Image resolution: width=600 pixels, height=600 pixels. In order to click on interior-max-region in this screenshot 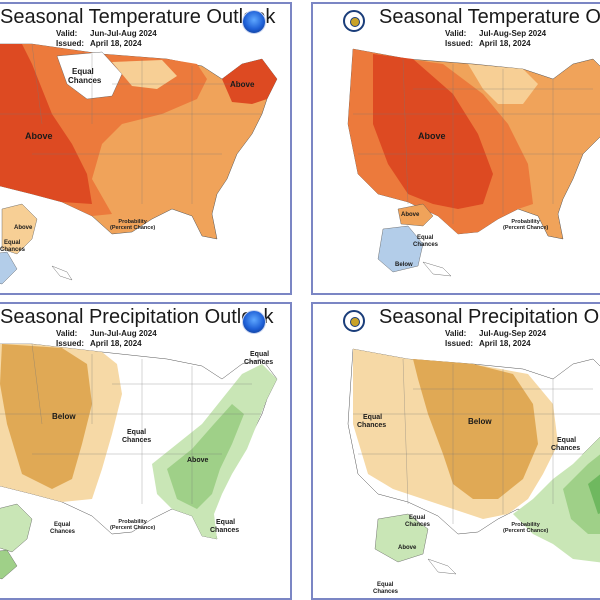, I will do `click(433, 131)`.